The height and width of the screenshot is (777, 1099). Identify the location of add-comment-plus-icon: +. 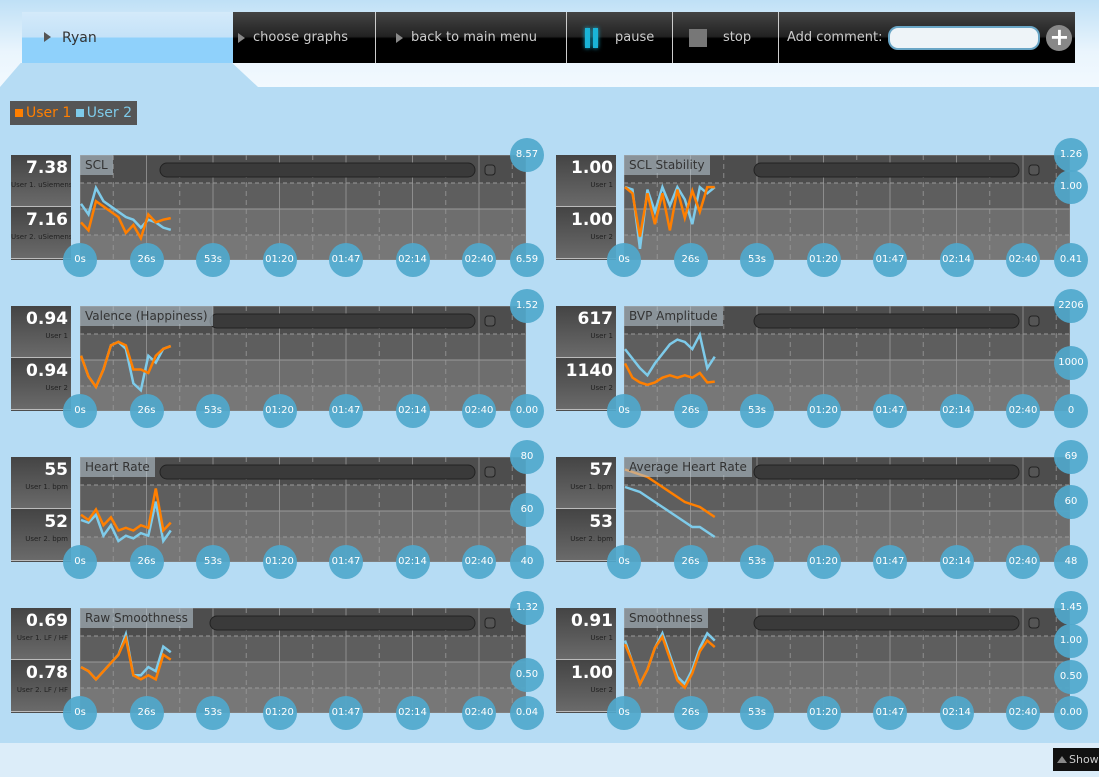
(1059, 37).